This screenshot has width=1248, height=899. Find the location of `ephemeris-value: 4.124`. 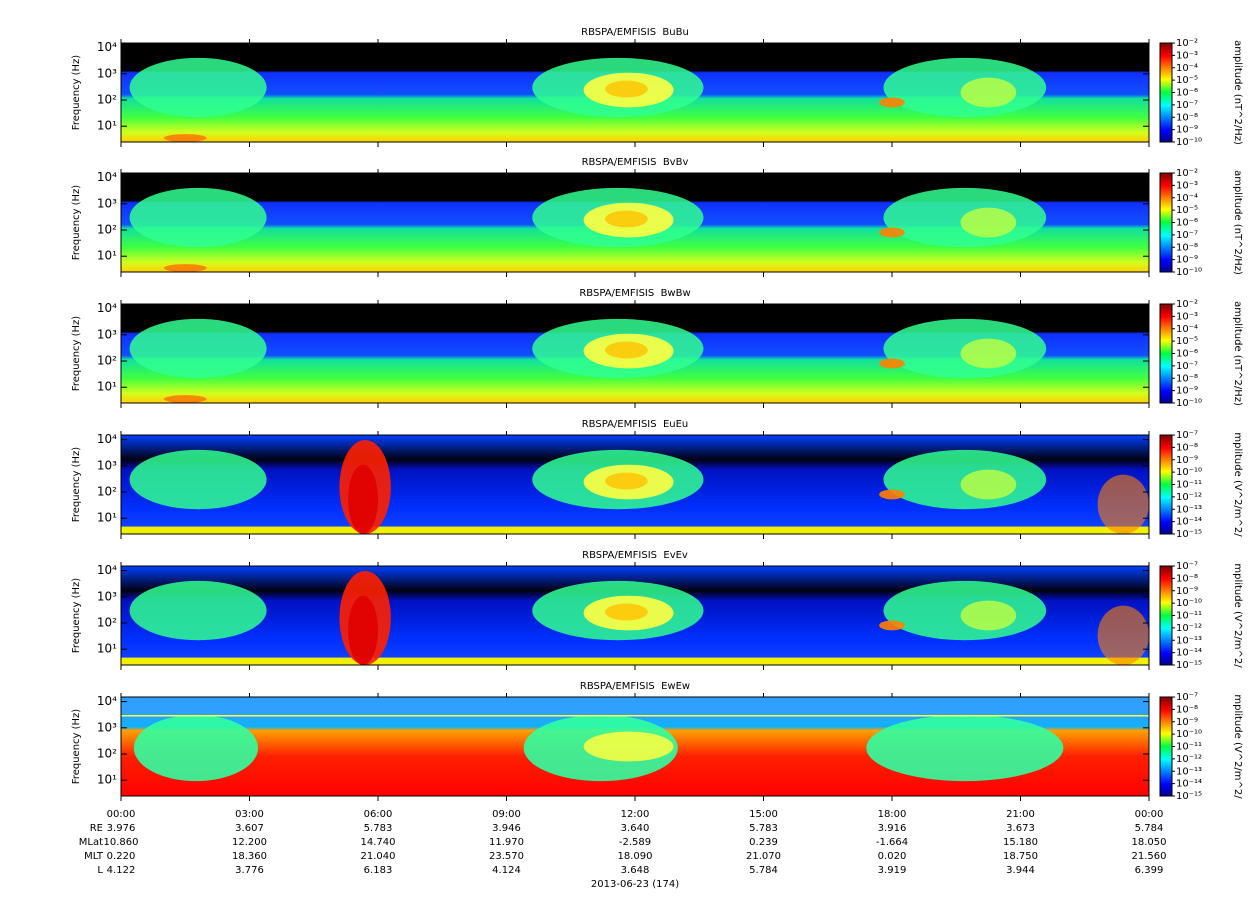

ephemeris-value: 4.124 is located at coordinates (506, 870).